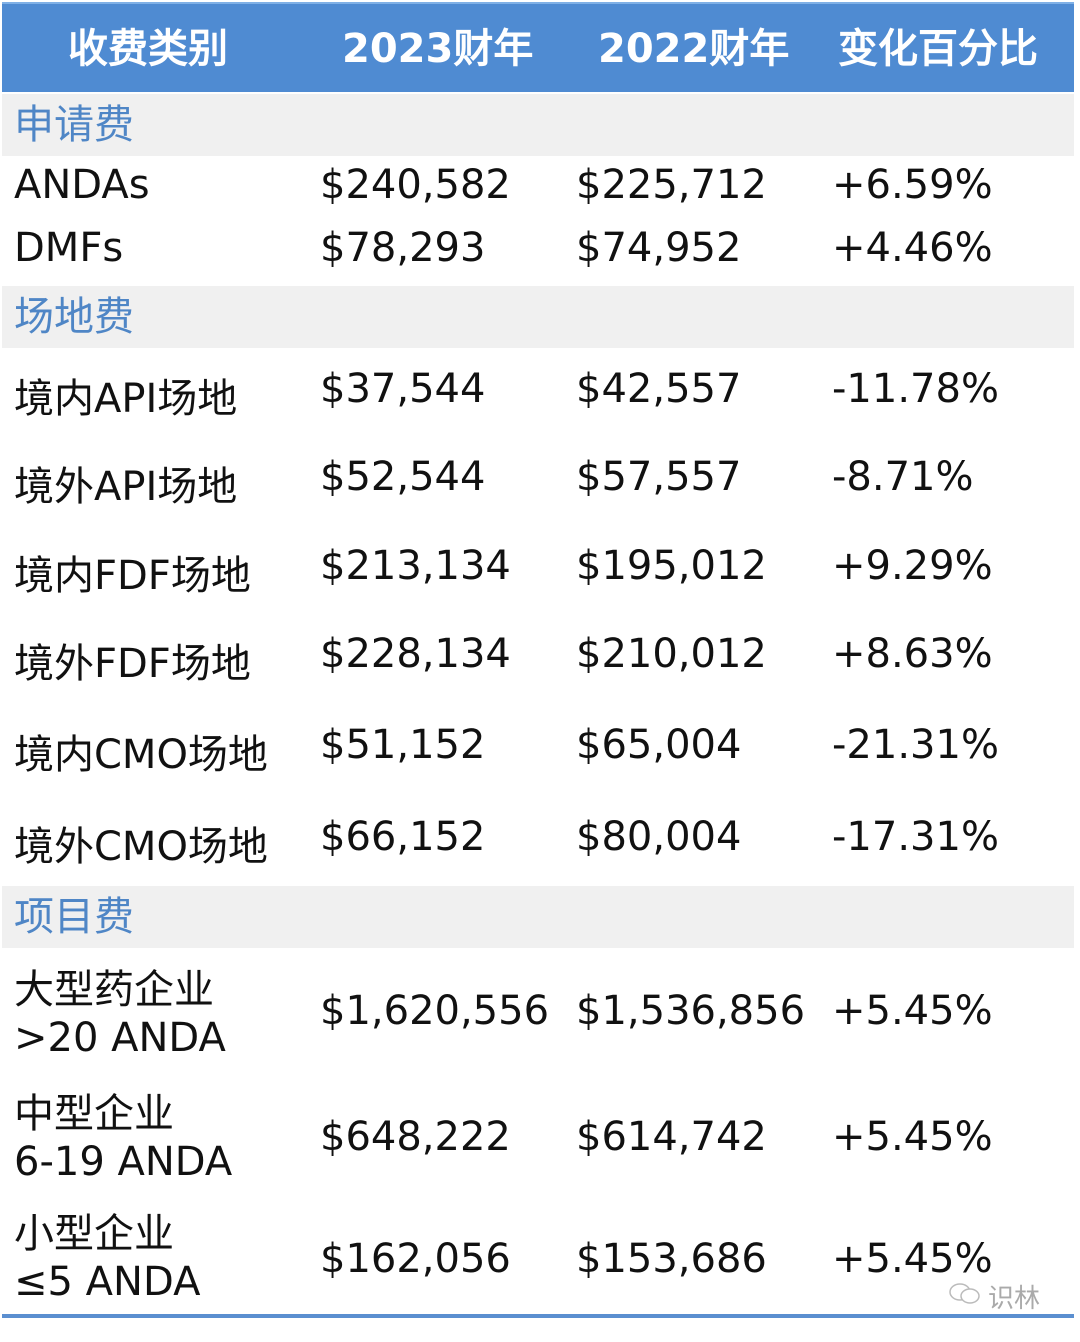  What do you see at coordinates (141, 755) in the screenshot?
I see `cell-category: 境内CMO场地` at bounding box center [141, 755].